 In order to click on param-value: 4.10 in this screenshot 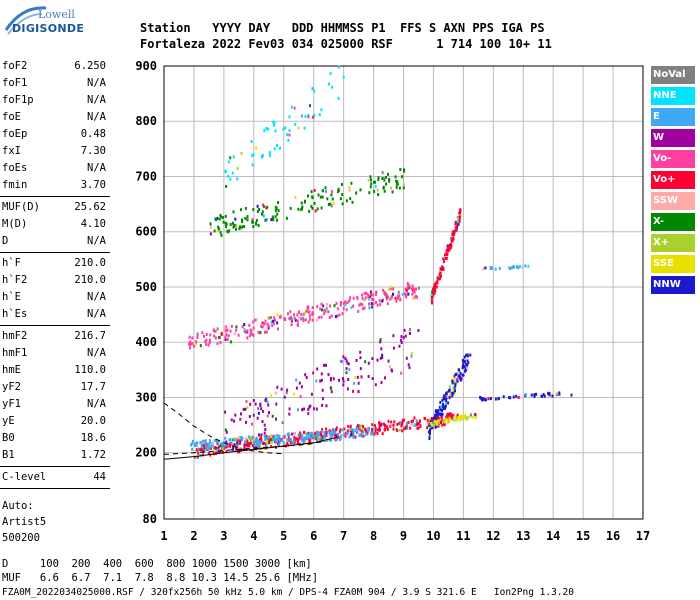, I will do `click(93, 224)`.